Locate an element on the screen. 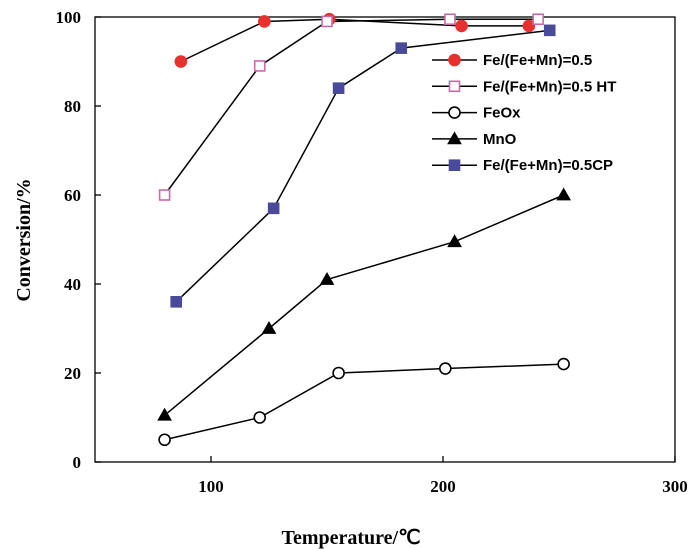  x-tick-label: 100 is located at coordinates (211, 486).